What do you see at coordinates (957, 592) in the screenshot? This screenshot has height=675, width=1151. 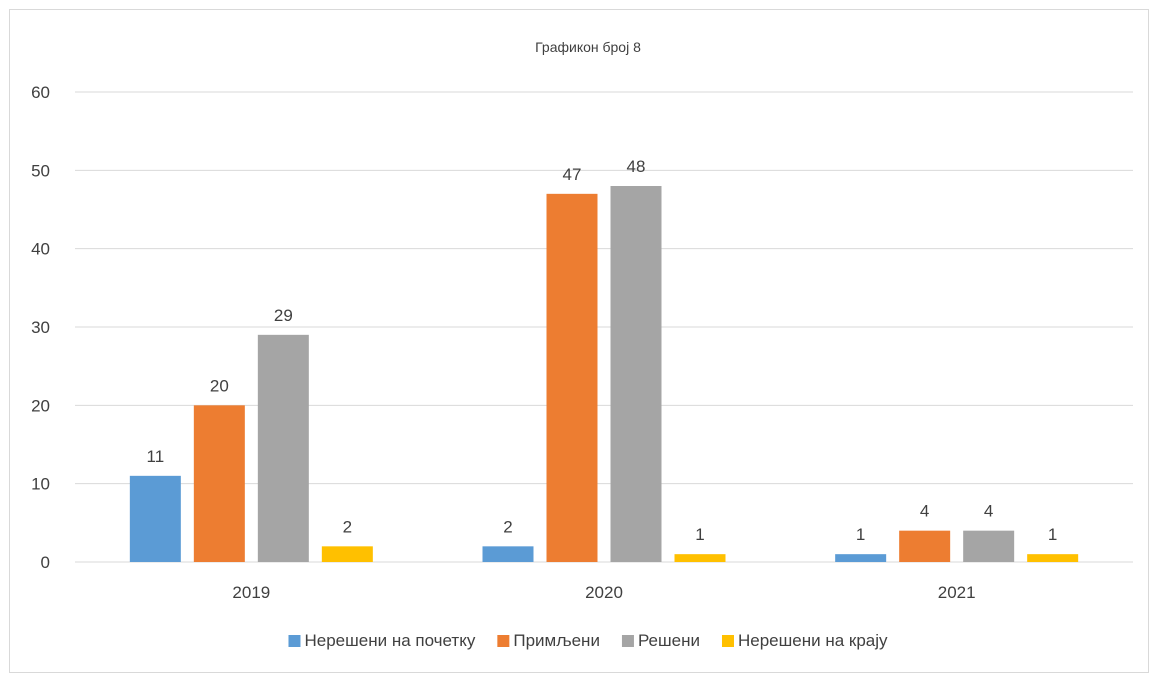 I see `x-tick-label: 2021` at bounding box center [957, 592].